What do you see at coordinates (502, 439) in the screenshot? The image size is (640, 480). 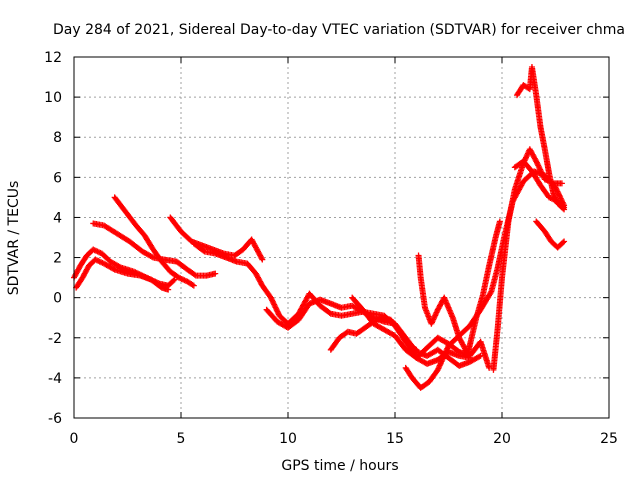 I see `x-tick-label: 20` at bounding box center [502, 439].